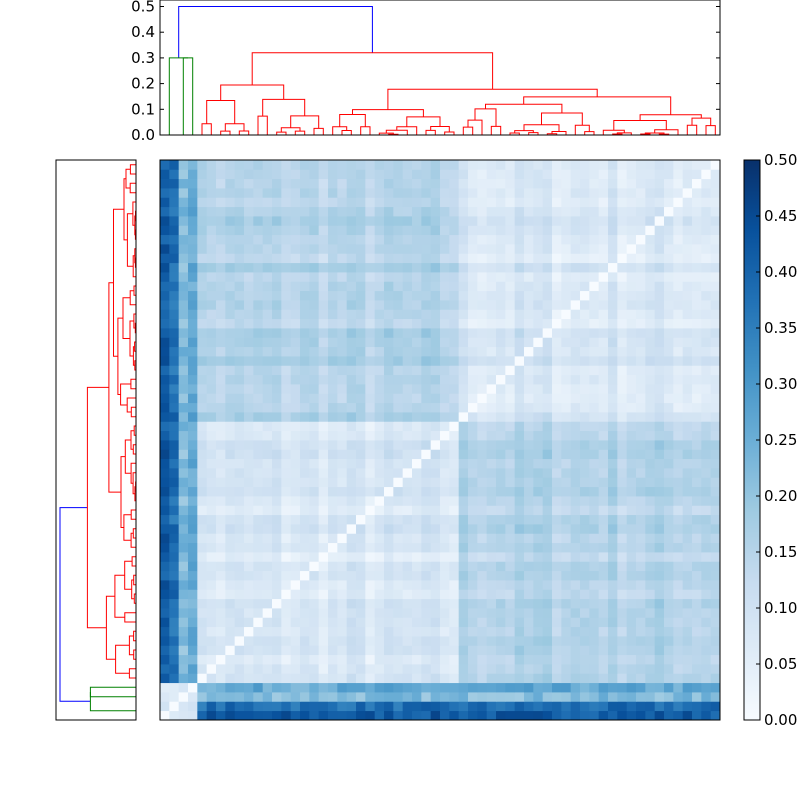 Image resolution: width=800 pixels, height=800 pixels. Describe the element at coordinates (143, 109) in the screenshot. I see `y-tick-label: 0.1` at that location.